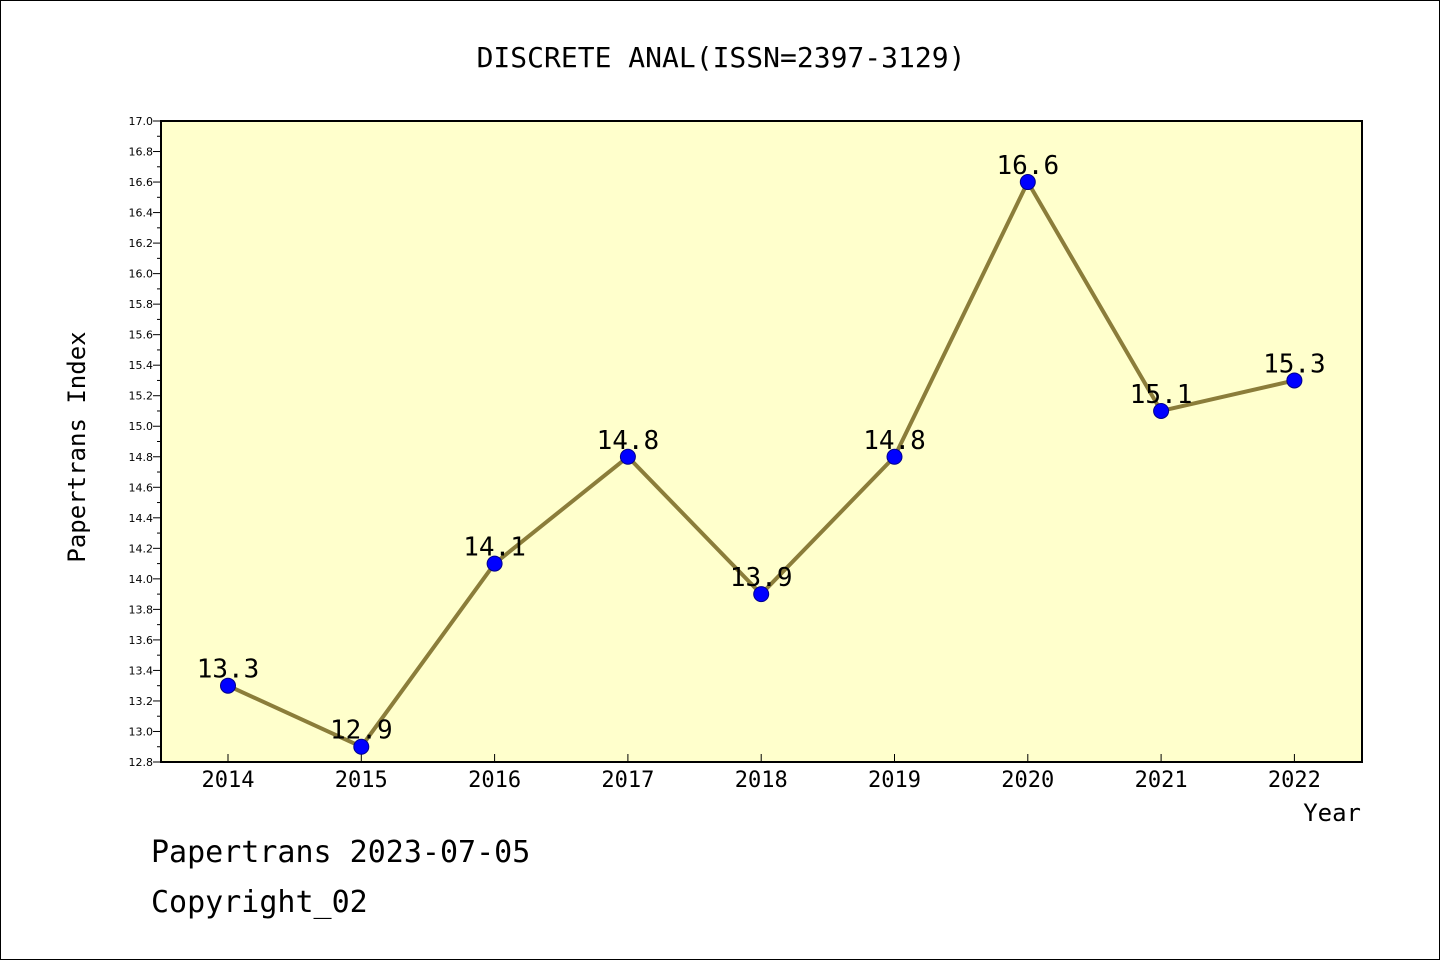 Image resolution: width=1440 pixels, height=961 pixels. What do you see at coordinates (141, 701) in the screenshot?
I see `y-tick-label: 13.2` at bounding box center [141, 701].